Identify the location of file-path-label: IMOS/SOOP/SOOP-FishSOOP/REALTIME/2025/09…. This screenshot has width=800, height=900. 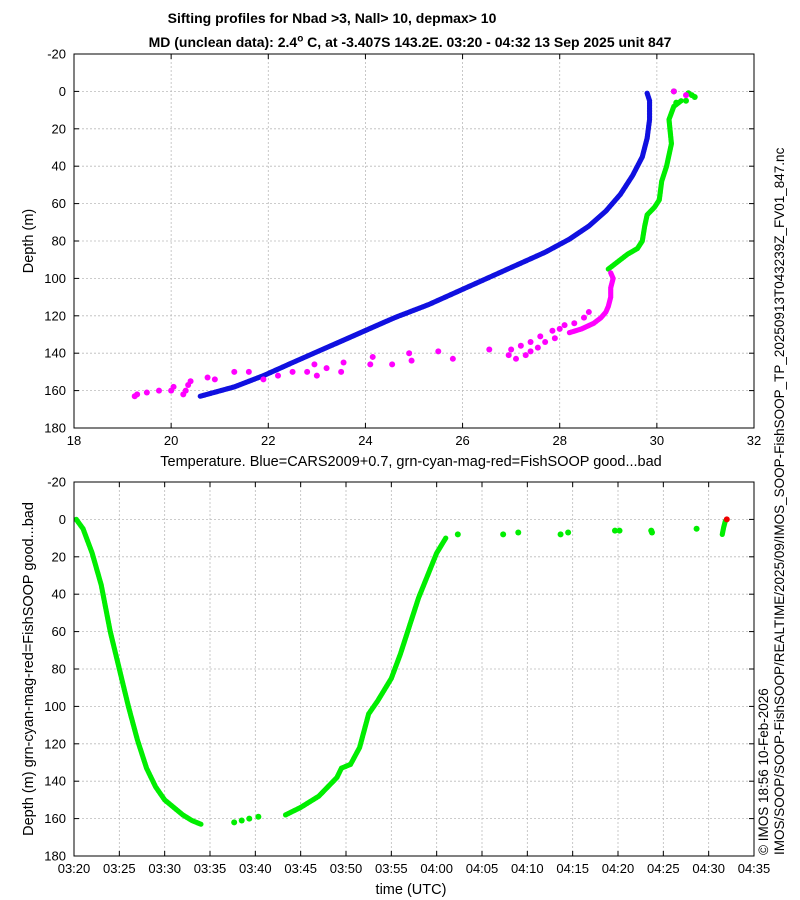
(779, 501).